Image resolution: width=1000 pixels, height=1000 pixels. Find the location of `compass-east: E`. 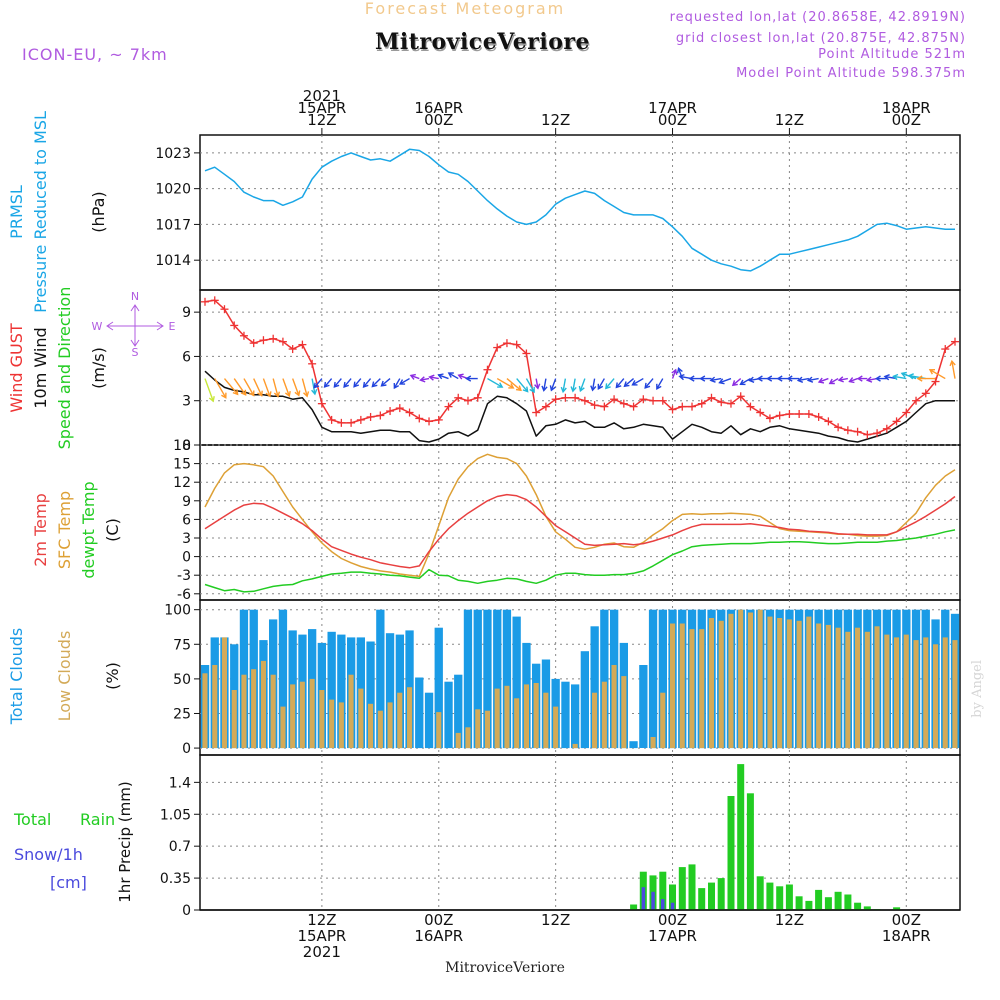

compass-east: E is located at coordinates (172, 326).